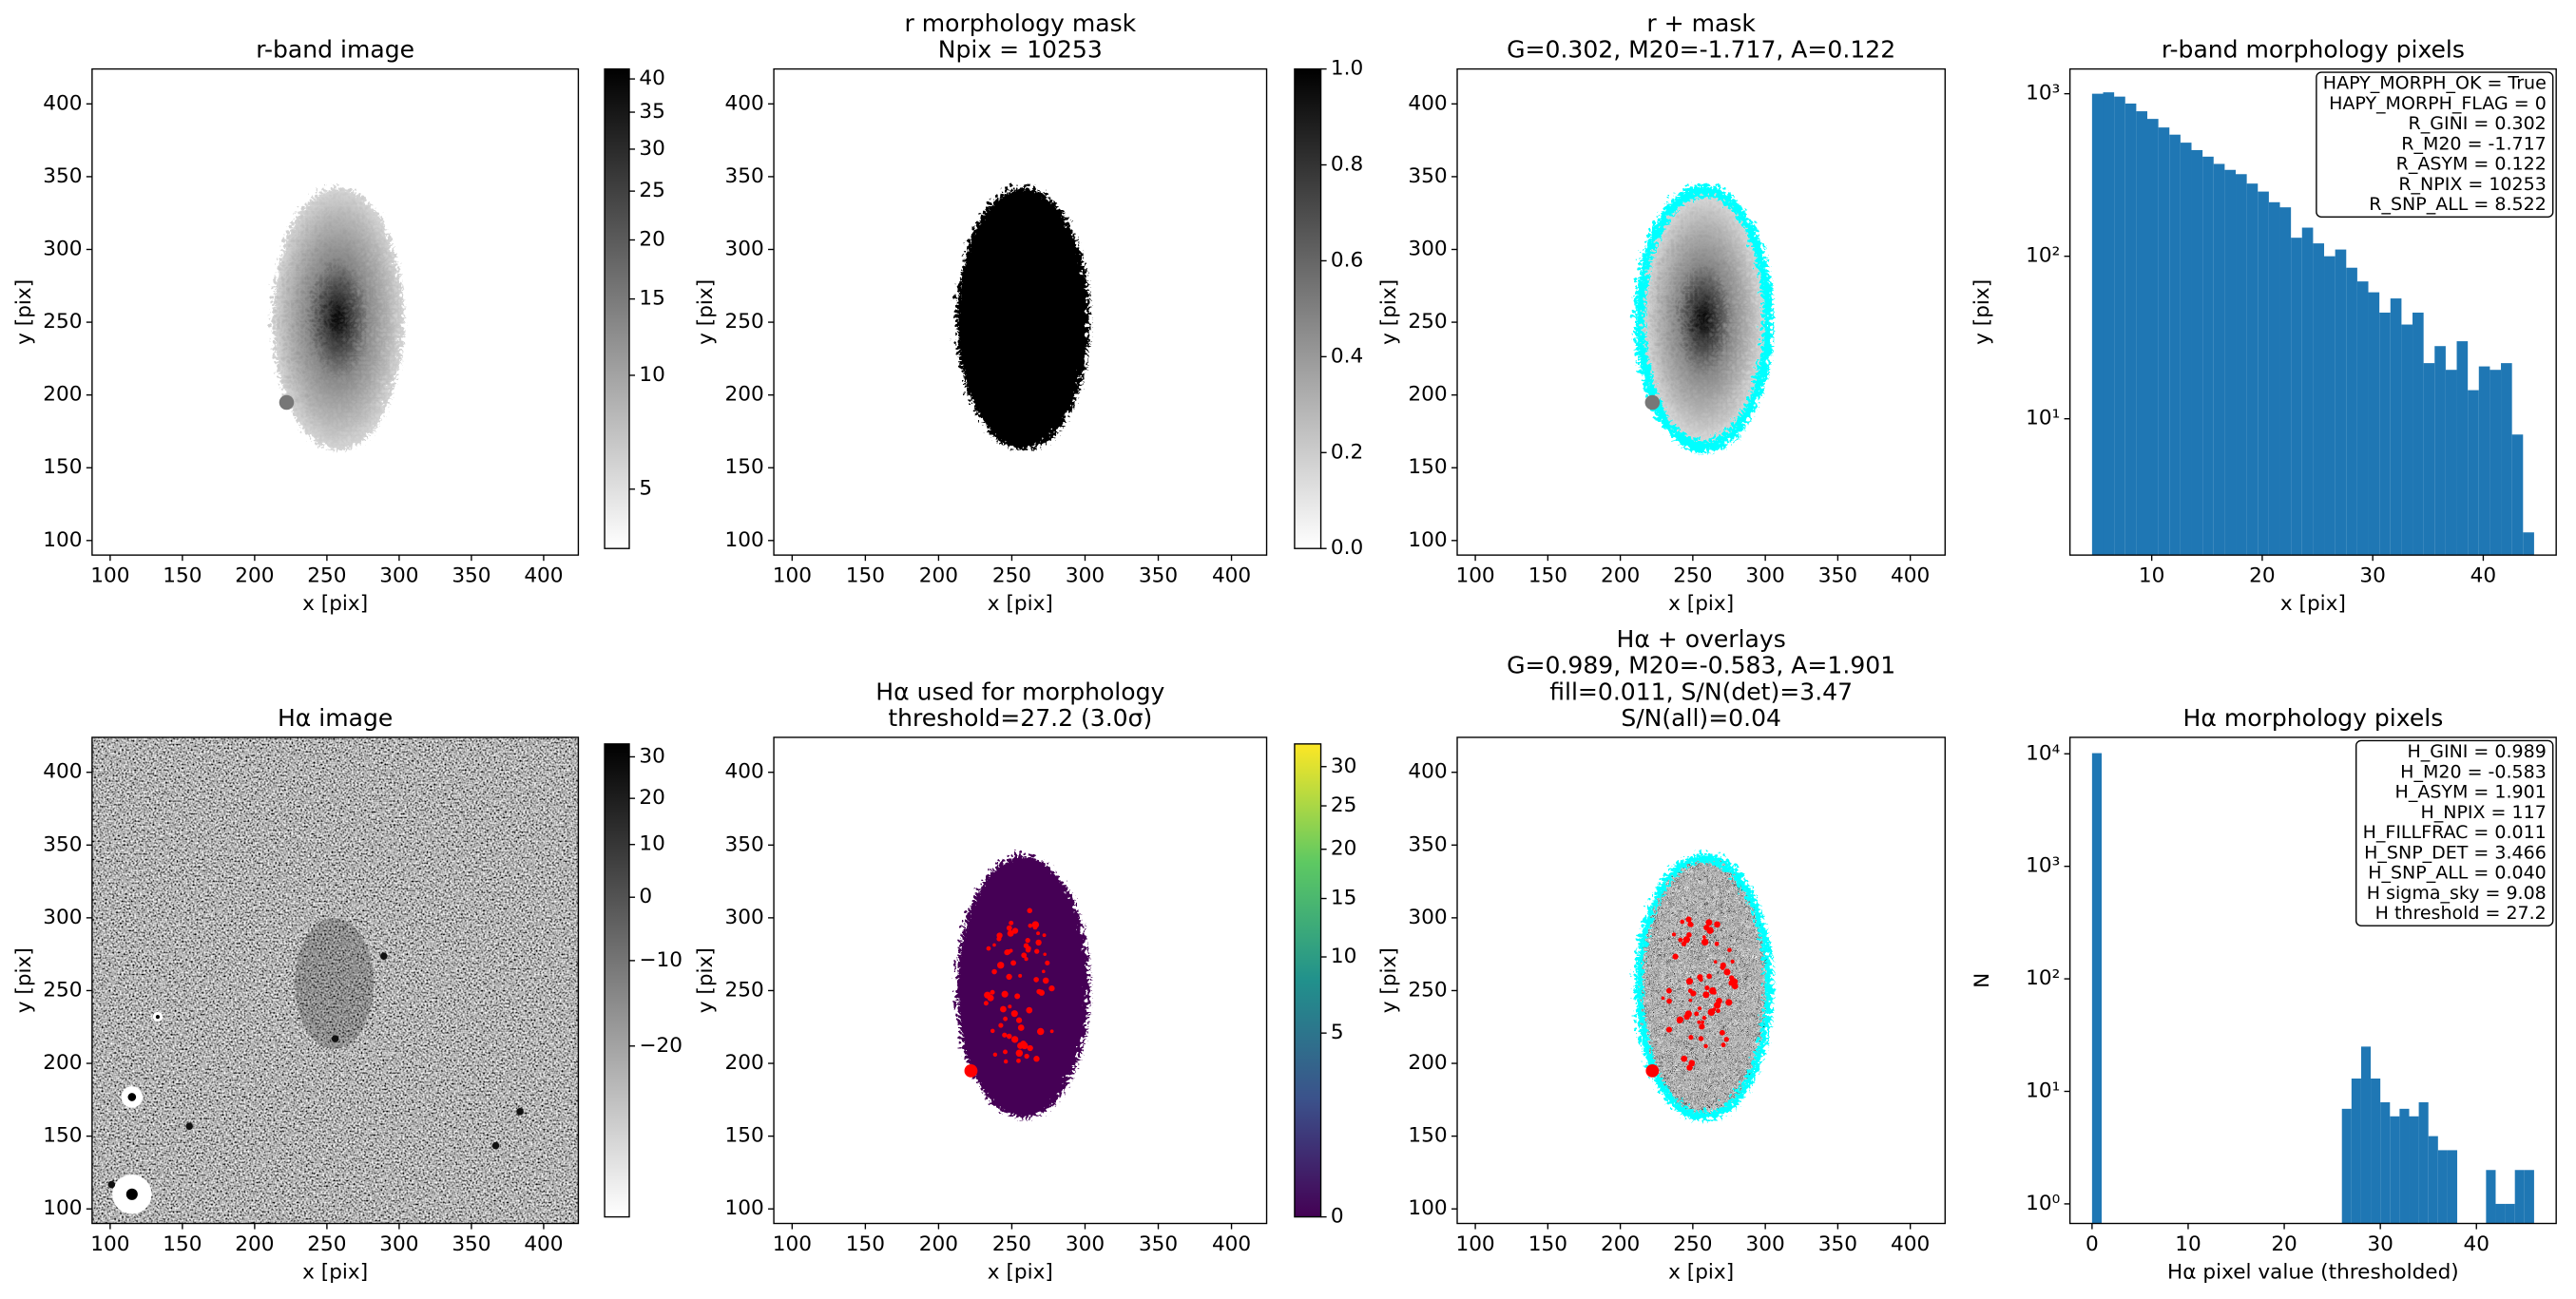 The width and height of the screenshot is (2576, 1299). Describe the element at coordinates (651, 191) in the screenshot. I see `colorbar-tick-label: 25` at that location.